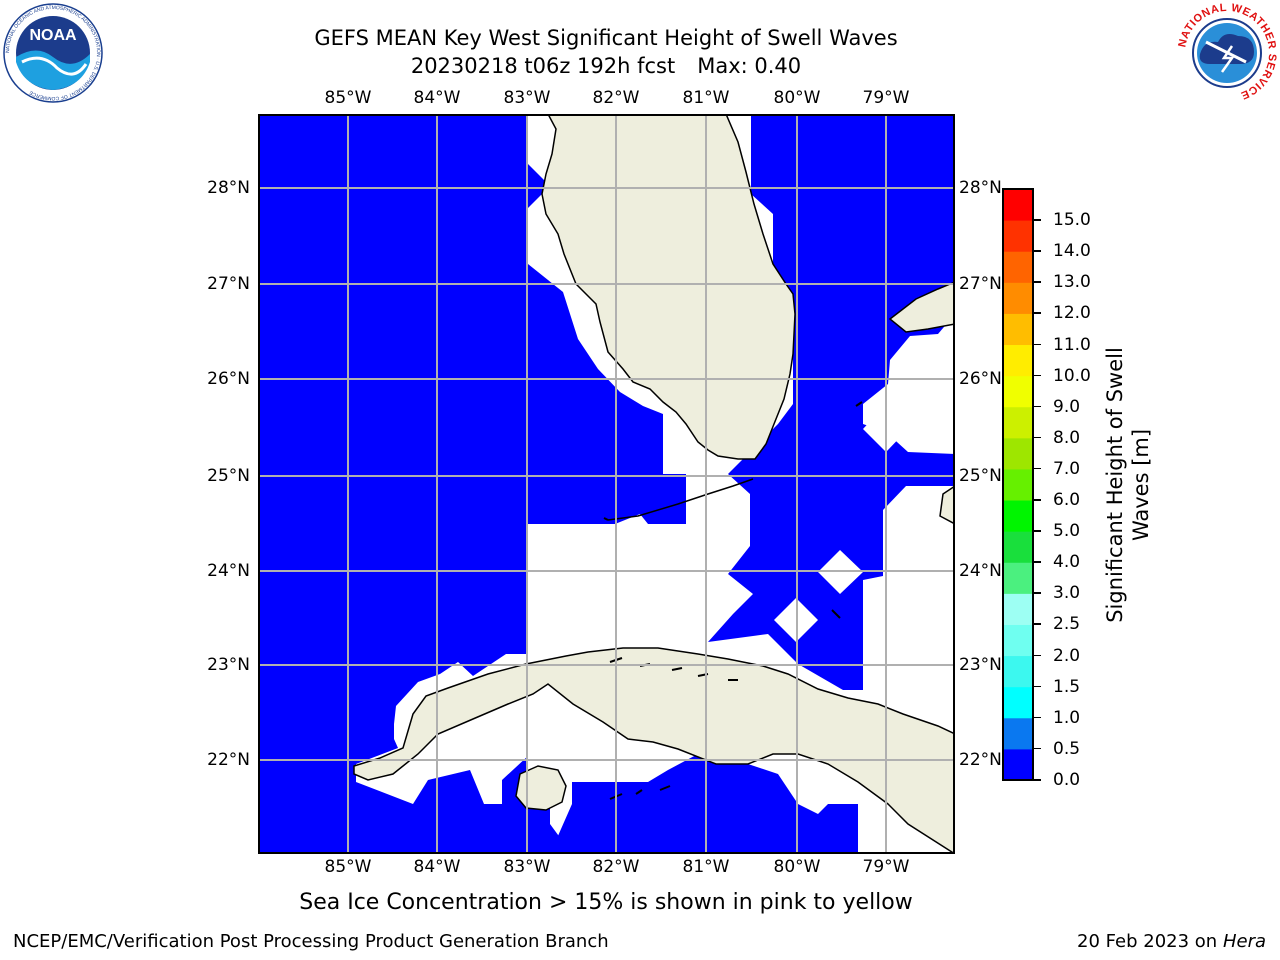  What do you see at coordinates (1067, 562) in the screenshot?
I see `colorbar-tick-label: 4.0` at bounding box center [1067, 562].